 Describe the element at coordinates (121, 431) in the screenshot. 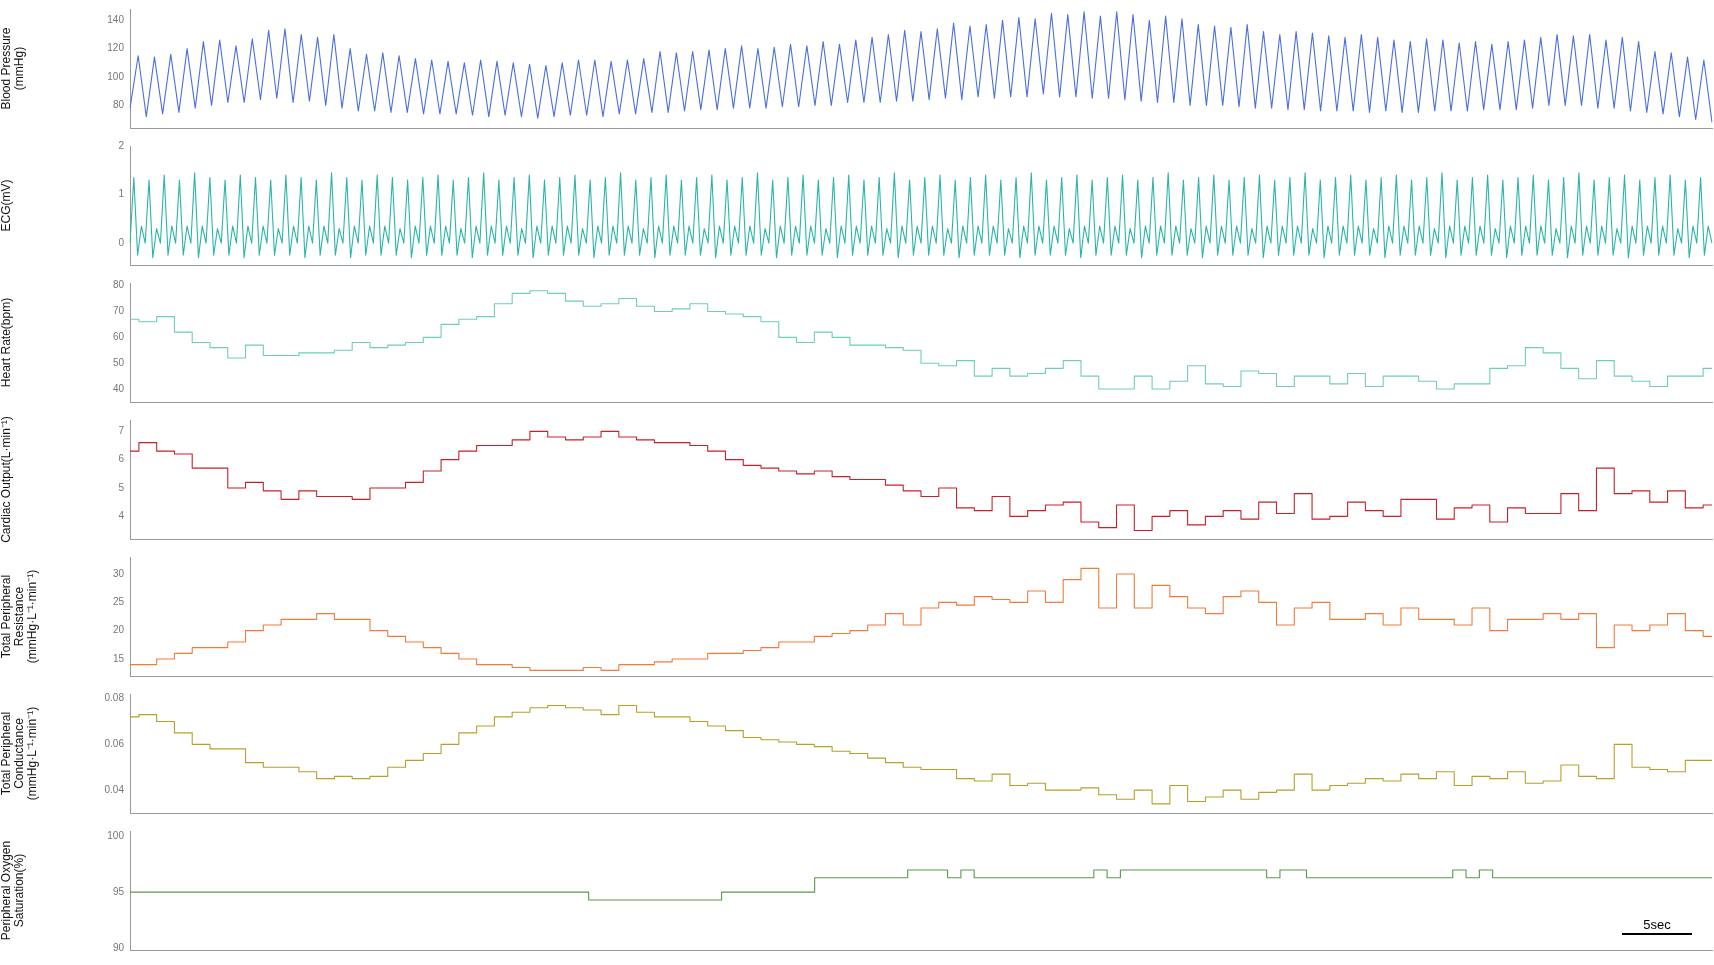

I see `y-tick-label: 7` at that location.